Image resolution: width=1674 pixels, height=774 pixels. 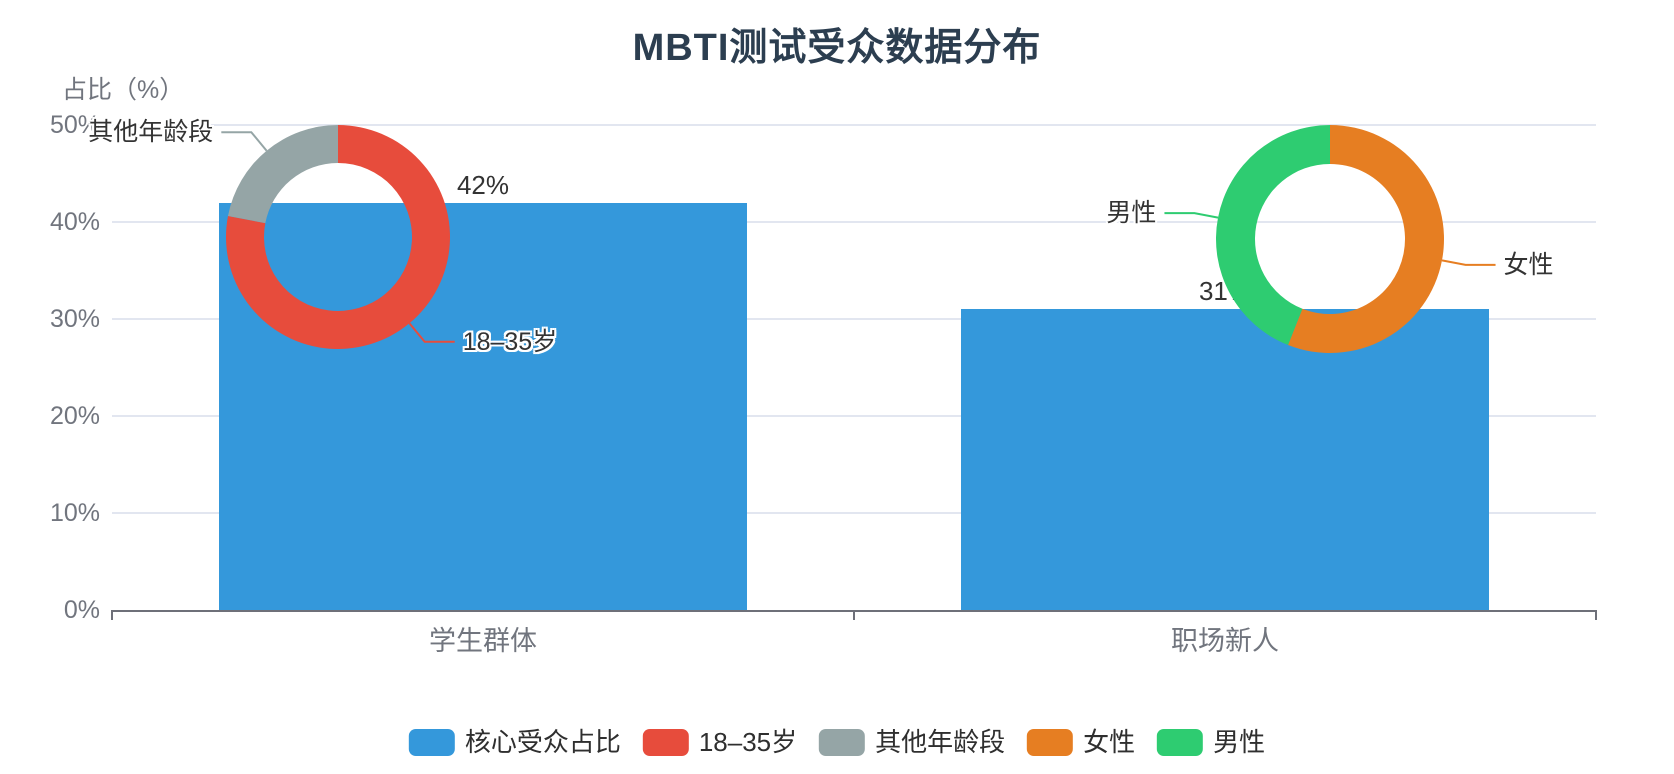 What do you see at coordinates (282, 174) in the screenshot?
I see `donut-slice-其他年龄段` at bounding box center [282, 174].